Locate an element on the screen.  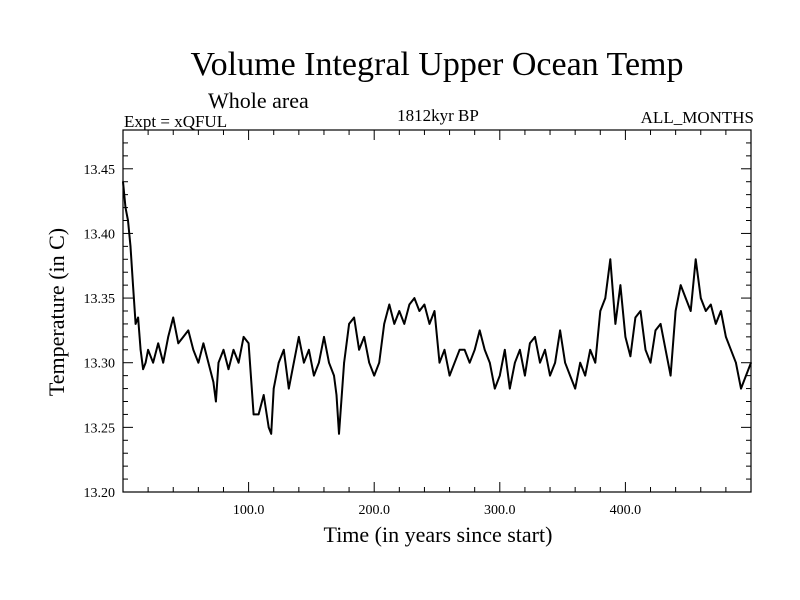
chart-subtitle: Whole area is located at coordinates (258, 100).